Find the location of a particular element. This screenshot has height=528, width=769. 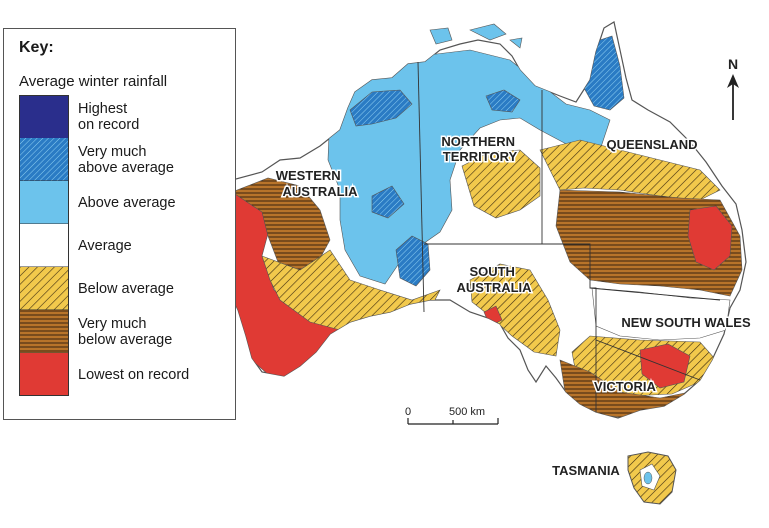

northern-islands is located at coordinates (476, 36).